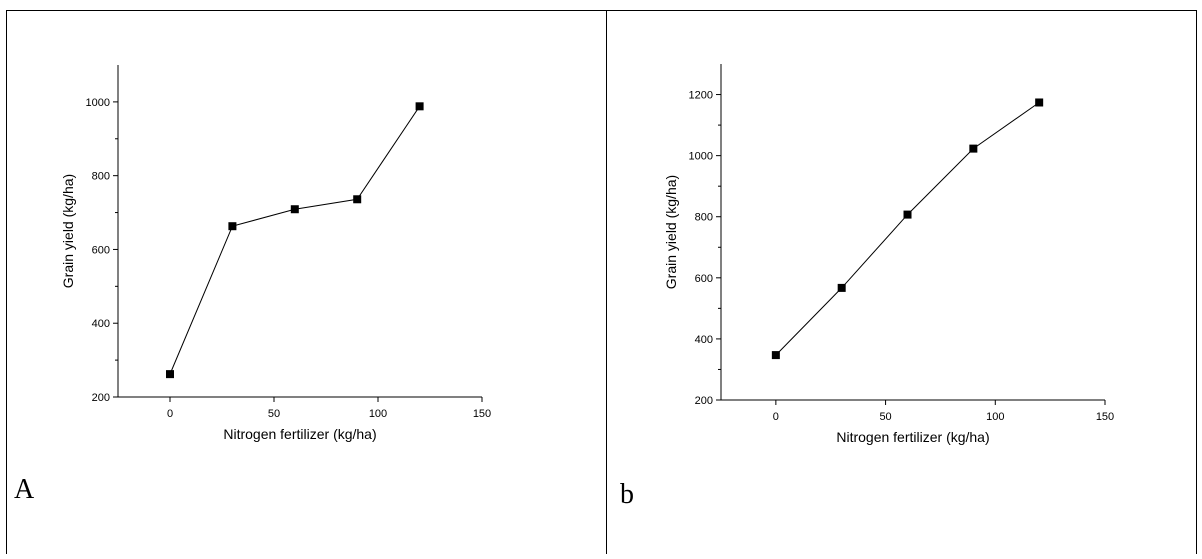 This screenshot has width=1202, height=559. I want to click on panel-label: A, so click(24, 489).